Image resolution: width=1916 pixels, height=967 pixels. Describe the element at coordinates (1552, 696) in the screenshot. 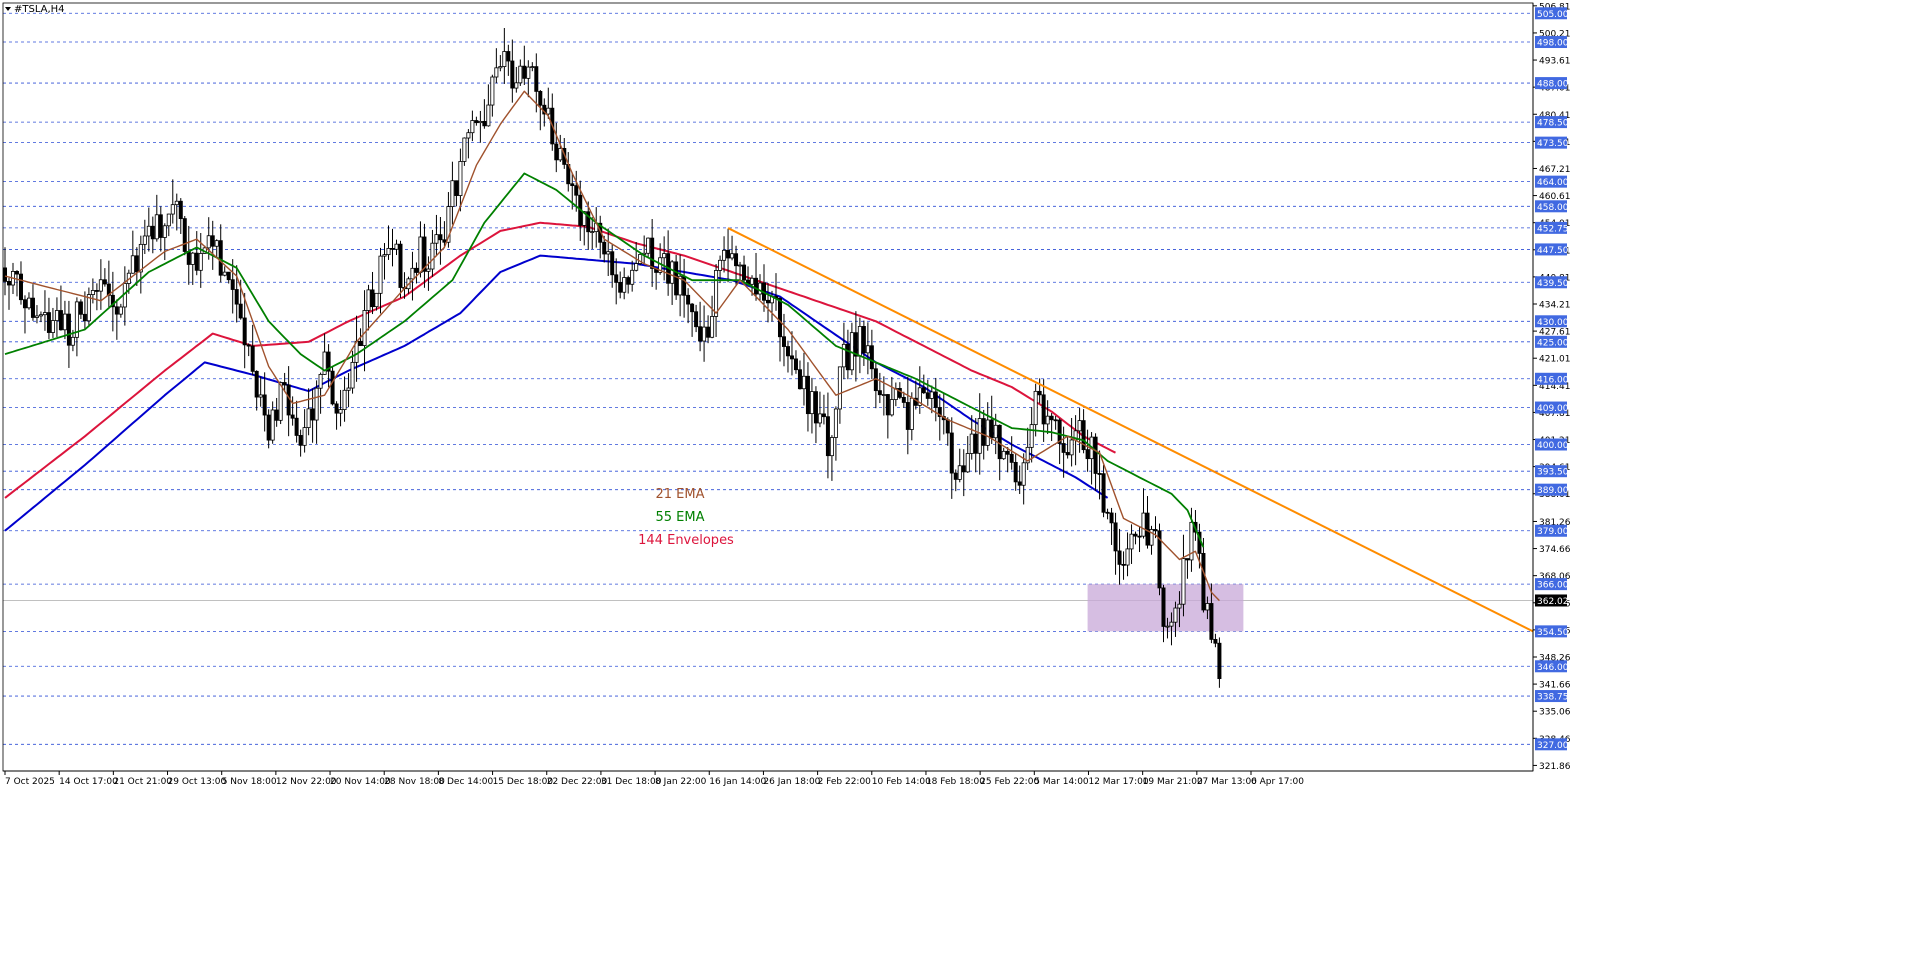

I see `level-price-tag: 338.75` at that location.